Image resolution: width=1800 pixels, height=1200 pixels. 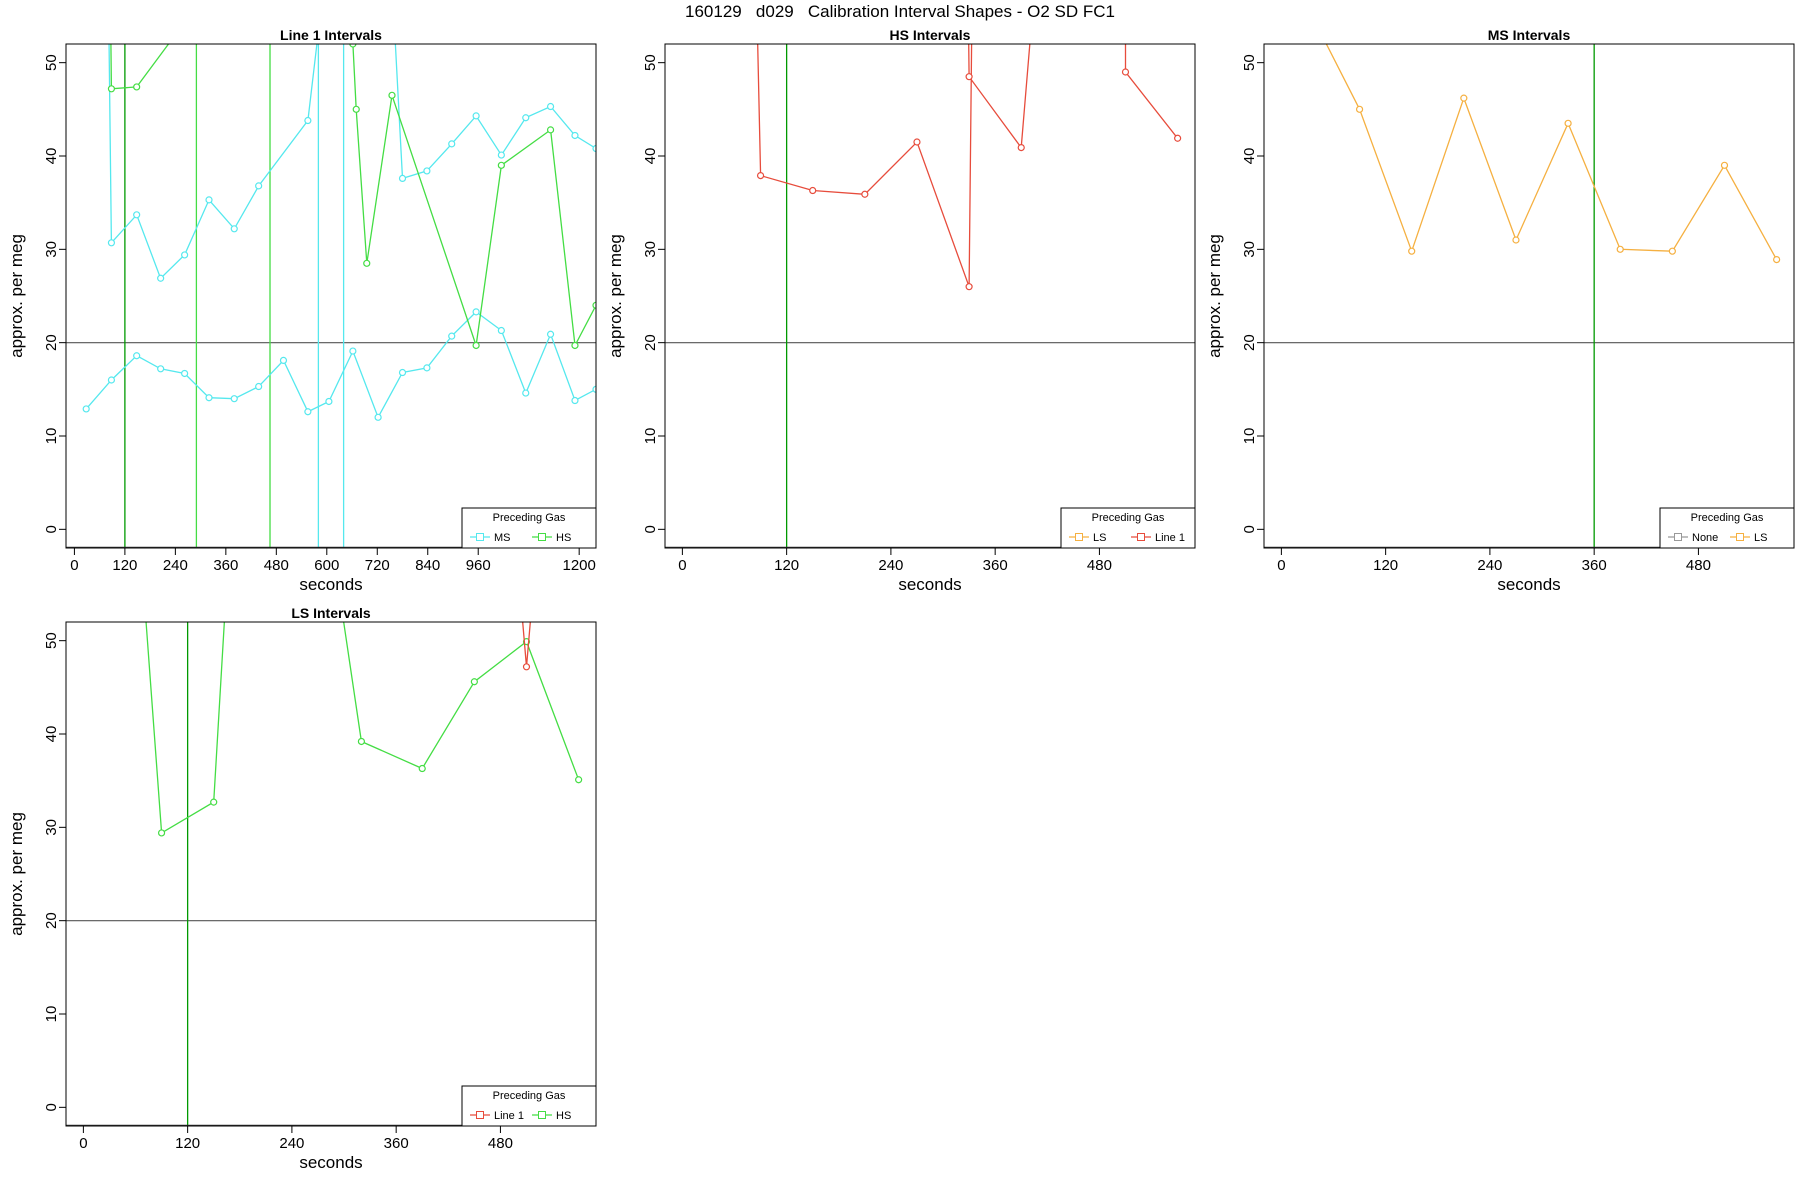 What do you see at coordinates (427, 565) in the screenshot?
I see `x-tick-label: 840` at bounding box center [427, 565].